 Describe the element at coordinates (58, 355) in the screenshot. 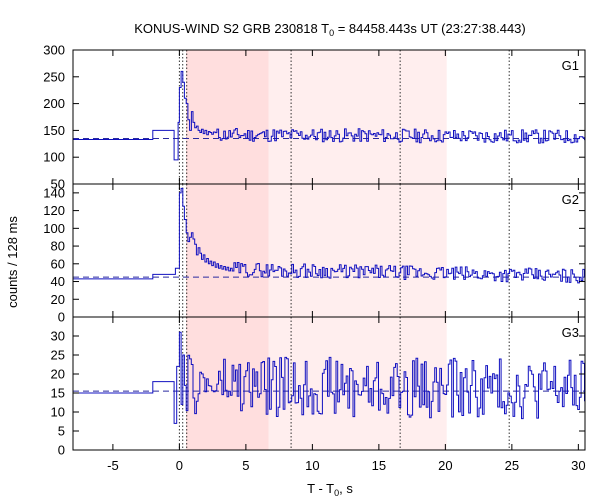

I see `y-tick-label: 25` at that location.